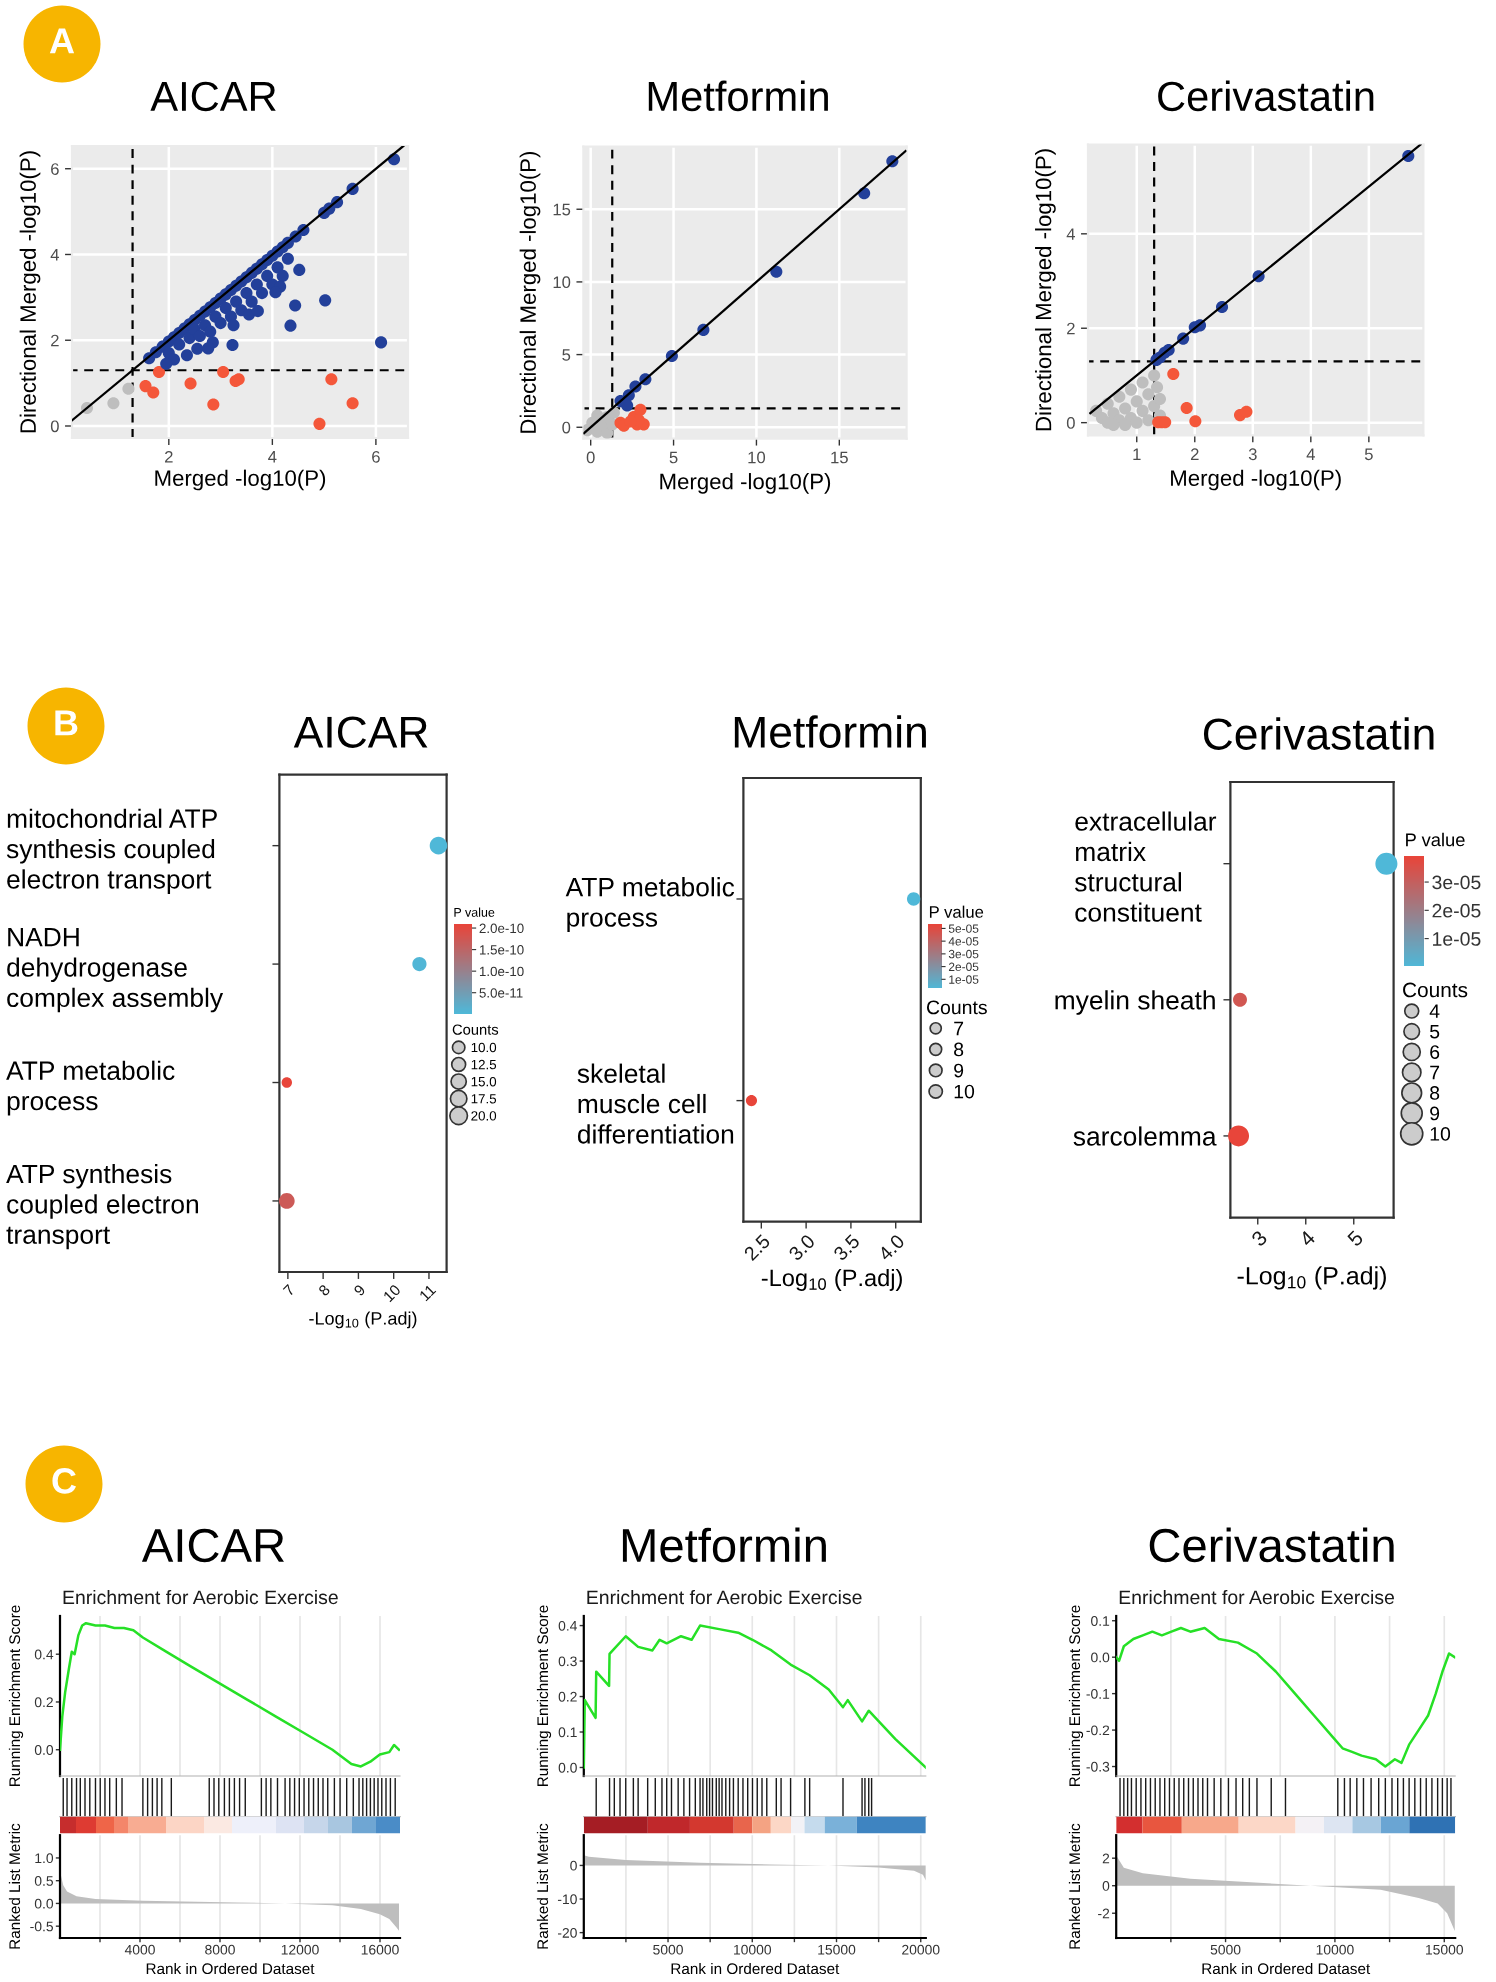  Describe the element at coordinates (1435, 1031) in the screenshot. I see `legend-label: 5` at that location.